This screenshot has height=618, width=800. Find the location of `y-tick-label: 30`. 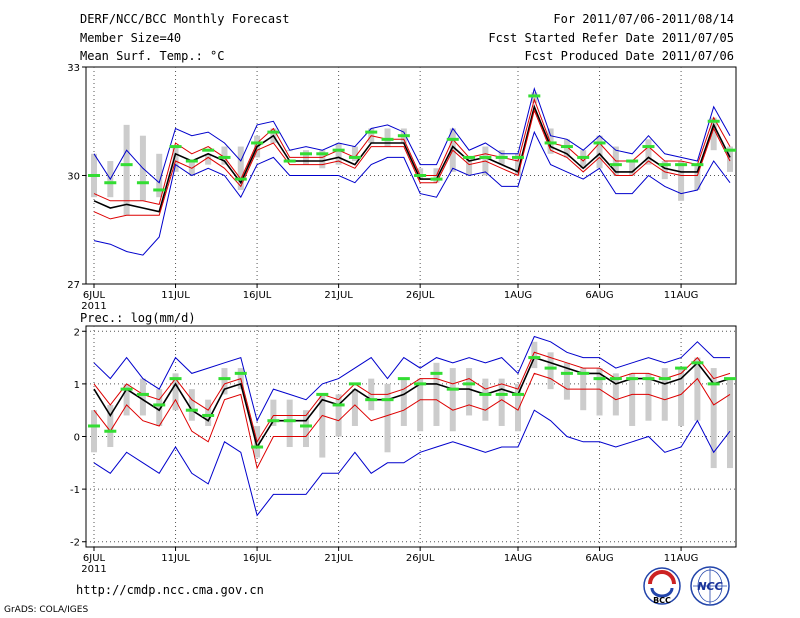

y-tick-label: 30 is located at coordinates (73, 177).